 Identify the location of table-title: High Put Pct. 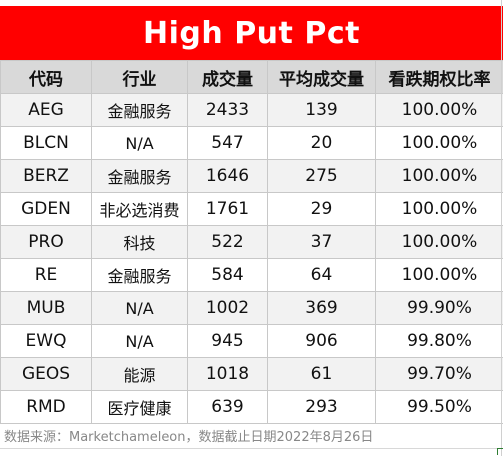
(251, 33).